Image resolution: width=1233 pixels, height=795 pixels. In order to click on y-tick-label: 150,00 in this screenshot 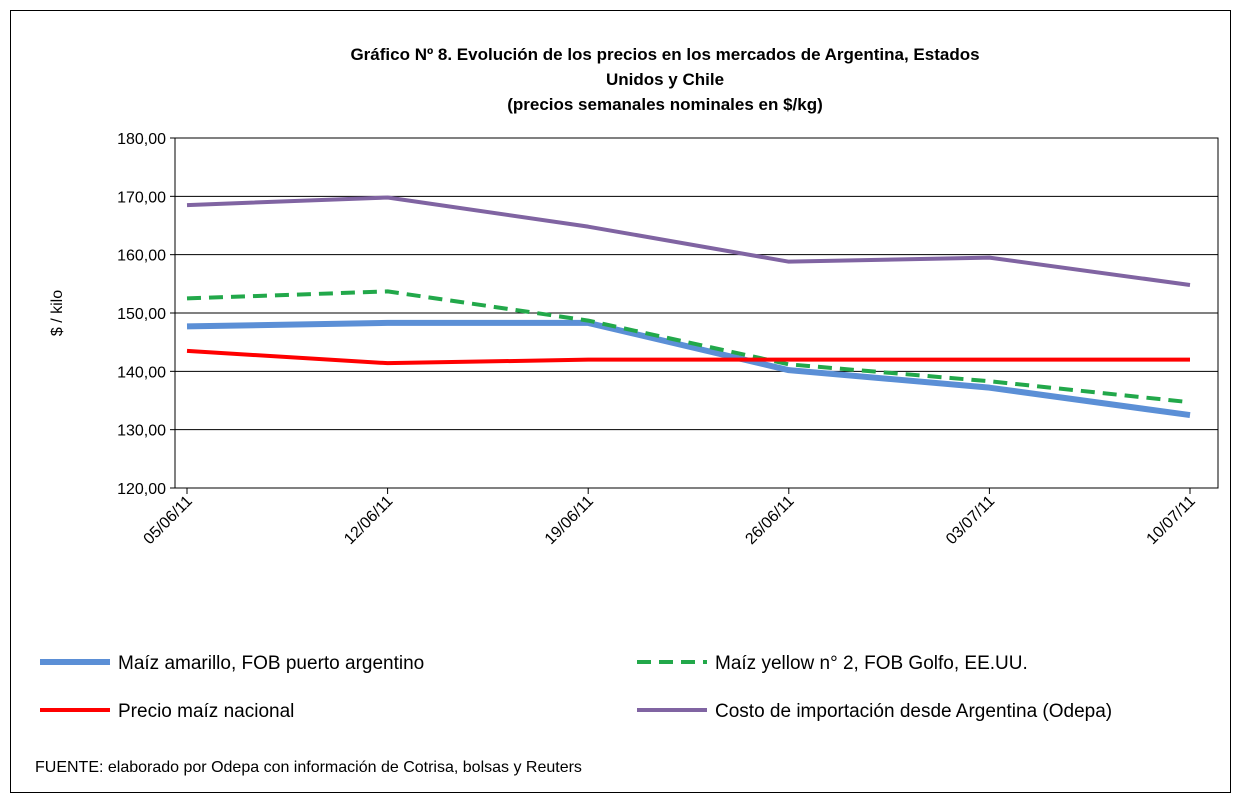, I will do `click(141, 314)`.